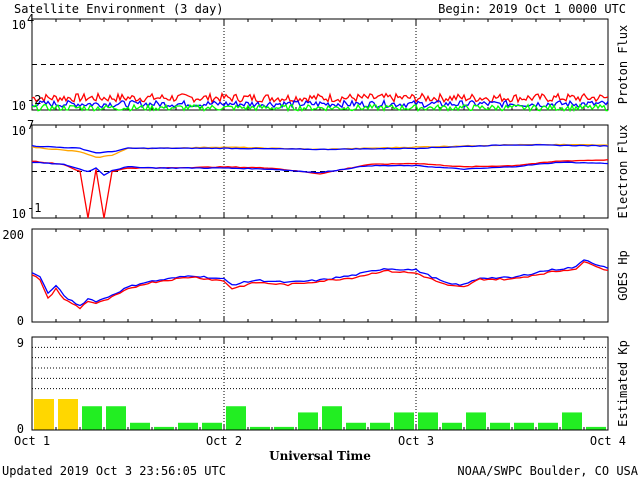 This screenshot has width=640, height=480. Describe the element at coordinates (623, 383) in the screenshot. I see `y-axis-label: Estimated Kp` at that location.